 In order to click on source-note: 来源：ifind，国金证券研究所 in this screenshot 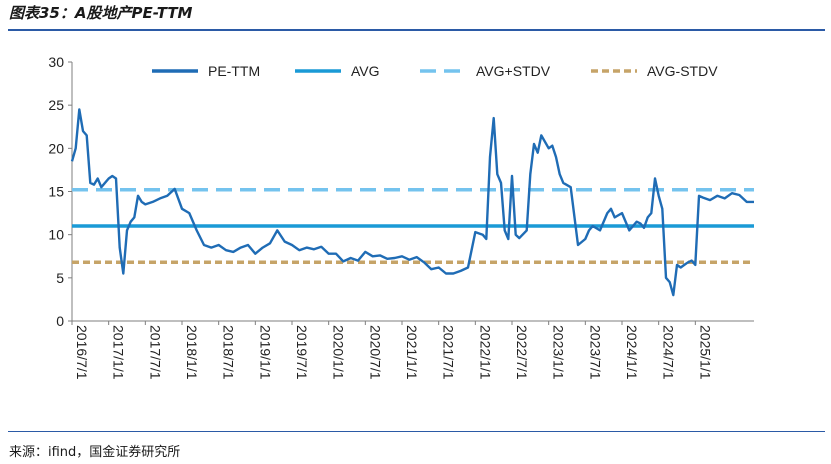, I will do `click(95, 452)`.